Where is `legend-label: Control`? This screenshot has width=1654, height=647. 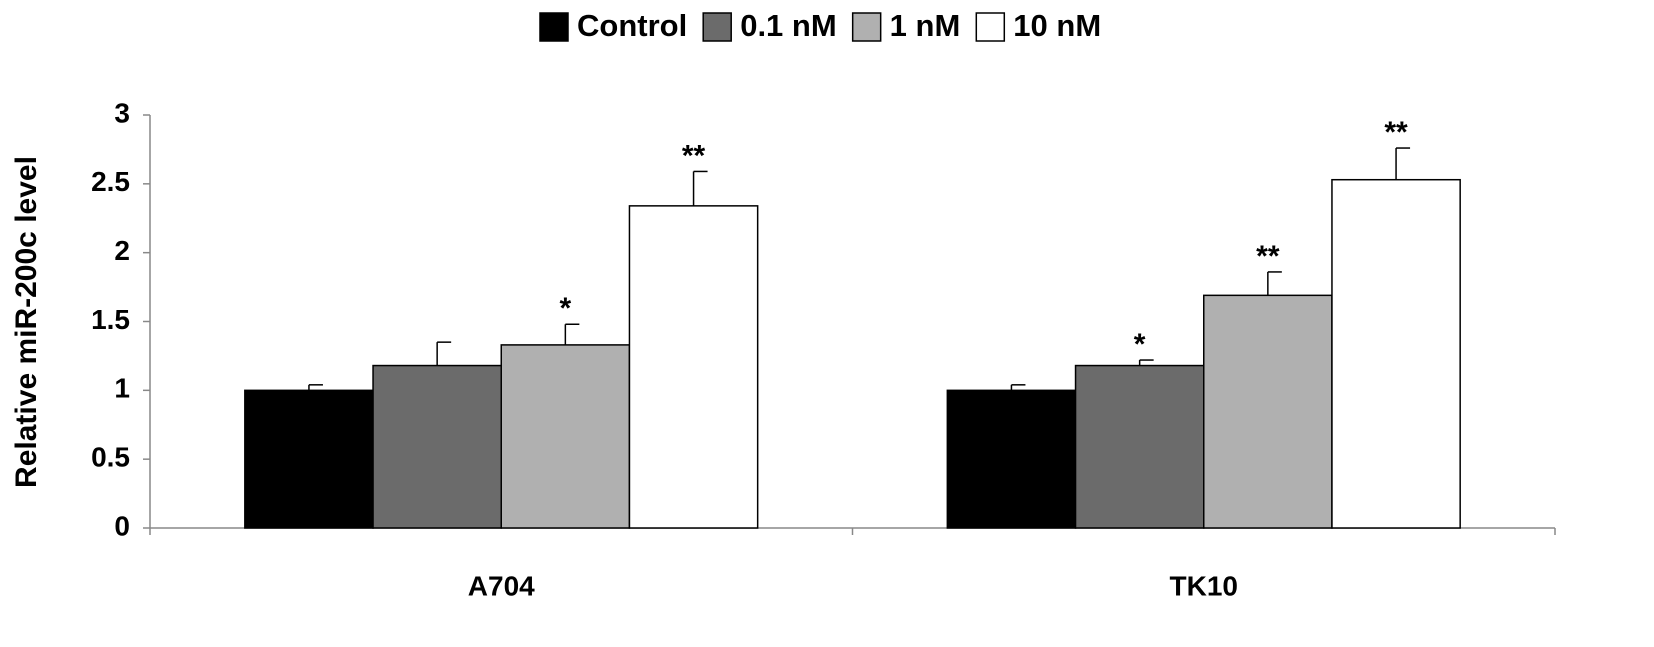 legend-label: Control is located at coordinates (632, 25).